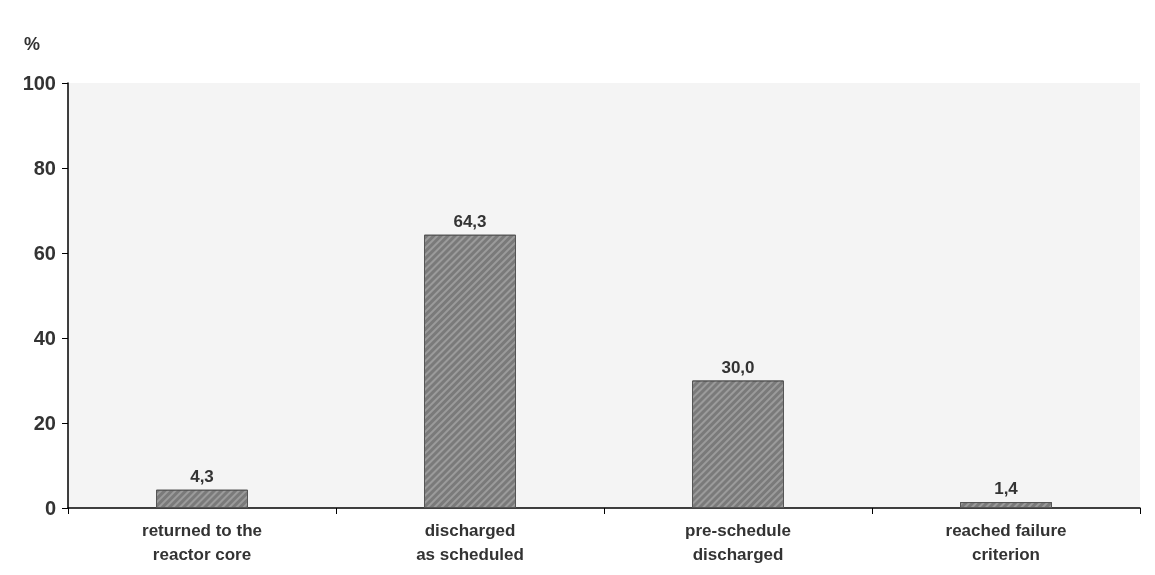  I want to click on data-label: 4,3, so click(202, 476).